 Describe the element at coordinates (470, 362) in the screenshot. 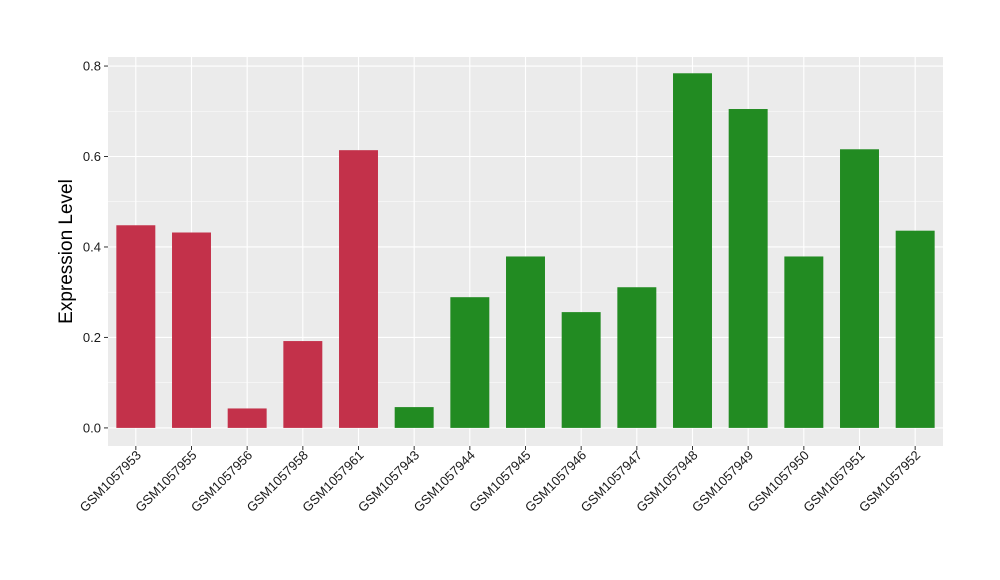

I see `bar-GSM1057944` at that location.